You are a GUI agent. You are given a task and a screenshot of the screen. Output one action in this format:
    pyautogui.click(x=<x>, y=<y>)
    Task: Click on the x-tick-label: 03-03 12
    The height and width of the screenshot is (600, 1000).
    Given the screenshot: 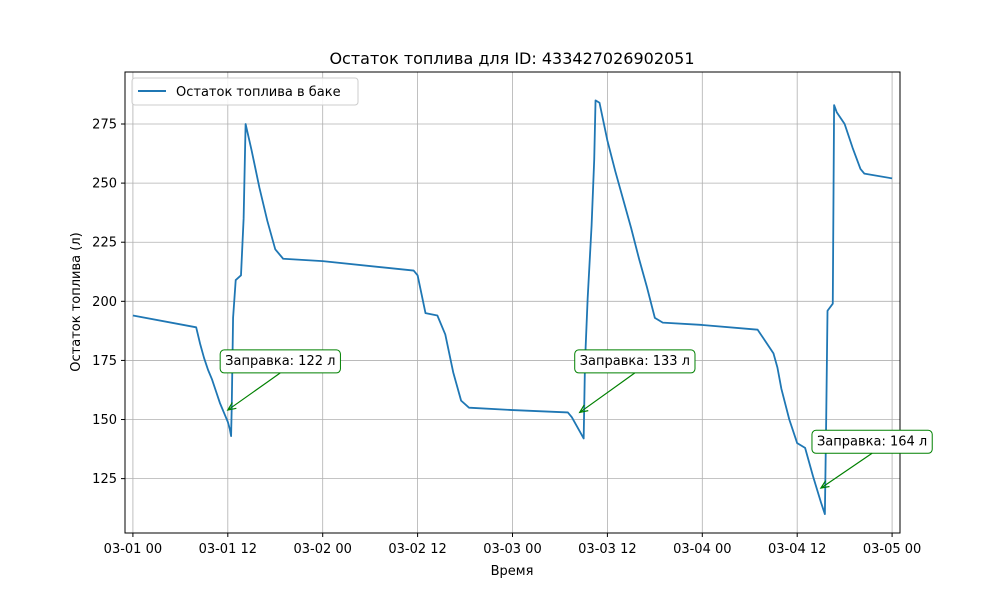 What is the action you would take?
    pyautogui.click(x=607, y=549)
    